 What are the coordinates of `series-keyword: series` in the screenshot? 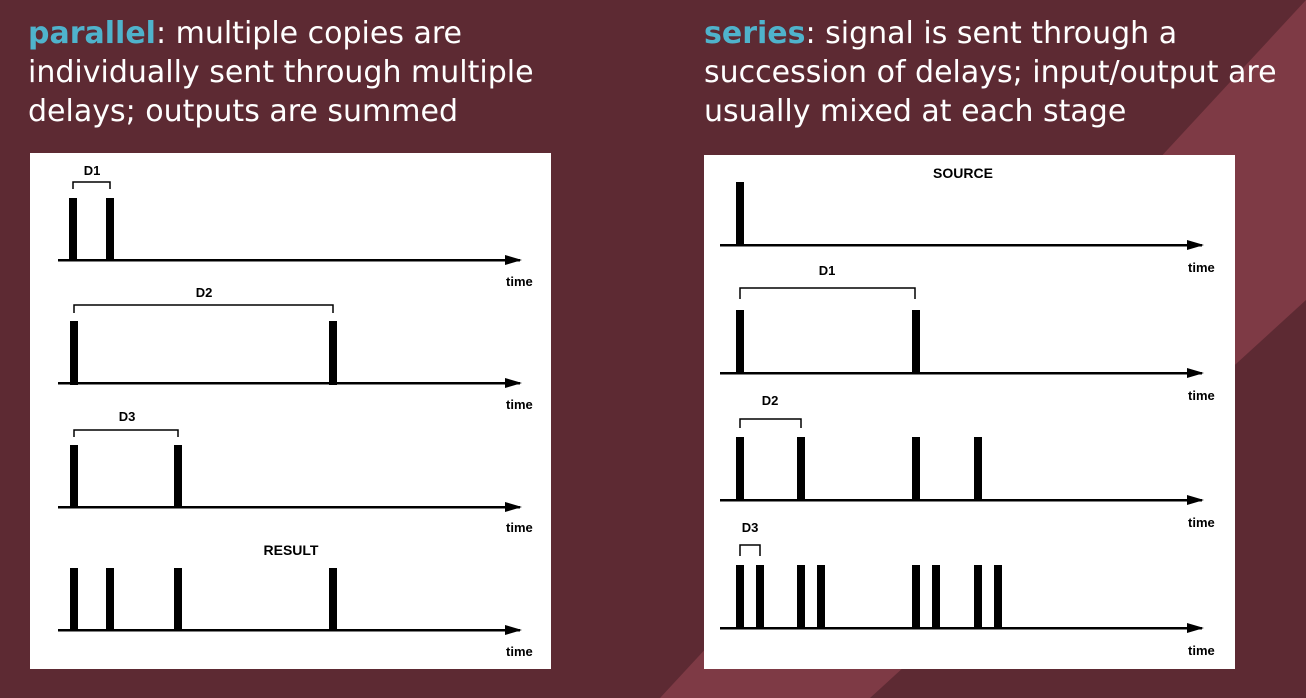 It's located at (755, 33).